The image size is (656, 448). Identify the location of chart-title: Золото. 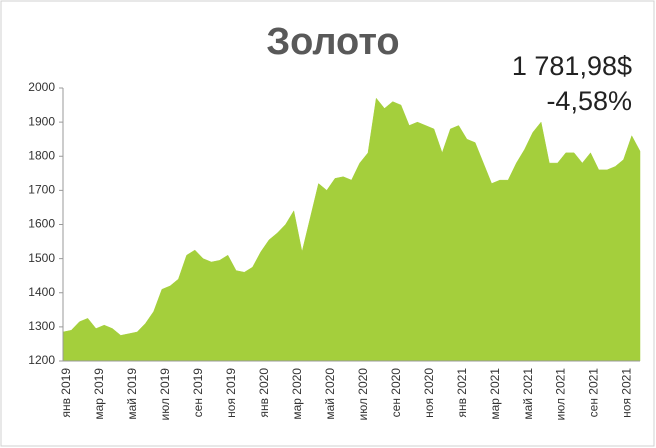
(332, 42).